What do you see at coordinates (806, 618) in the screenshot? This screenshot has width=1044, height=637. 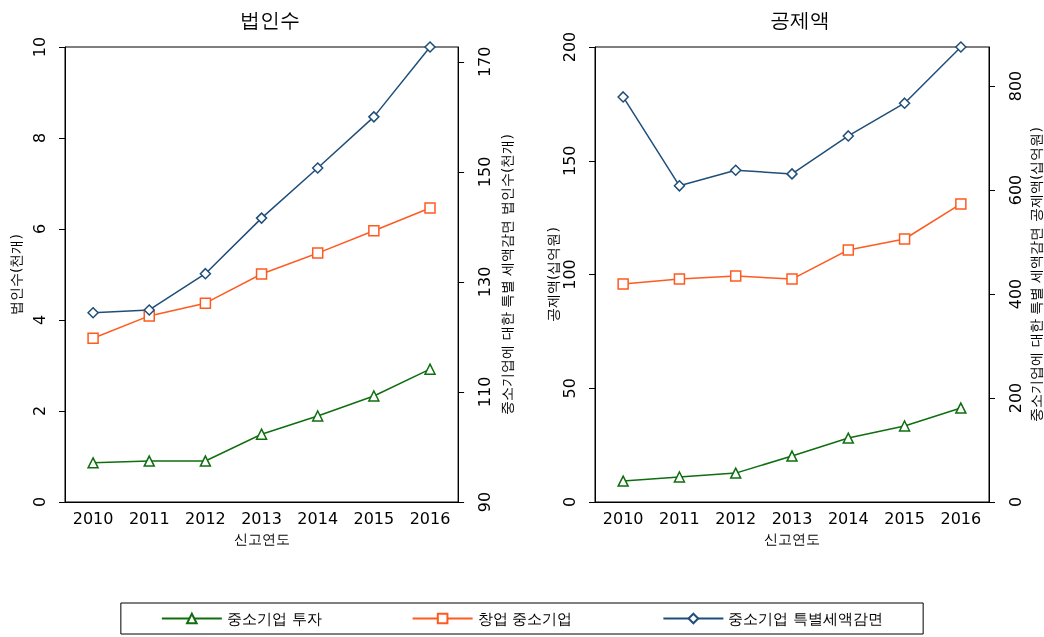 I see `legend-label: 중소기업 특별세액감면` at bounding box center [806, 618].